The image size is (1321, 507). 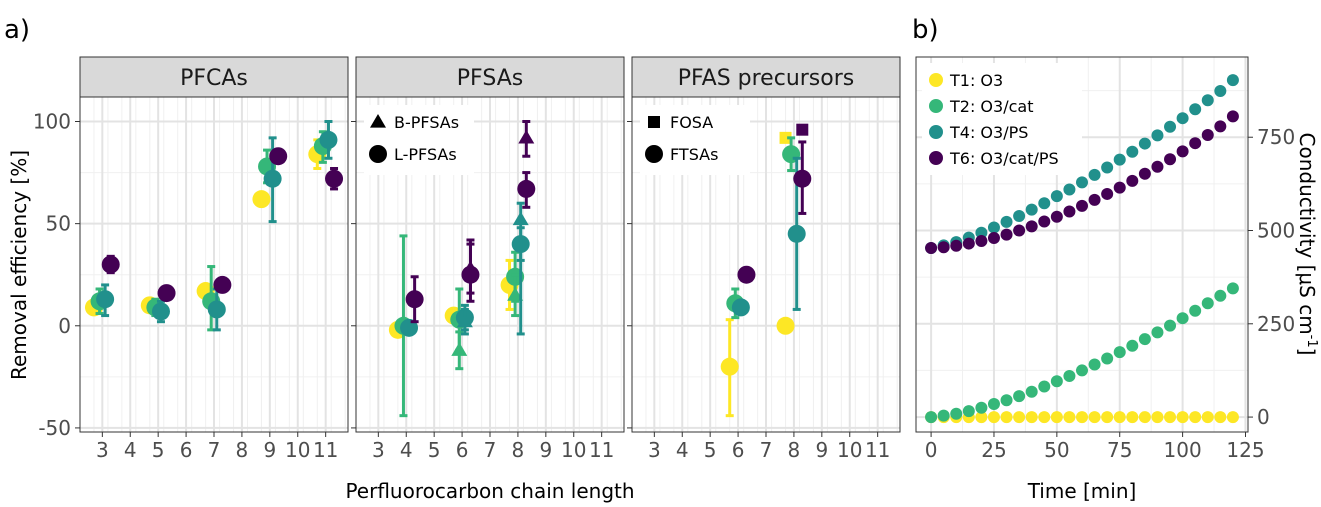 What do you see at coordinates (785, 137) in the screenshot?
I see `data-point-t1-o3-square` at bounding box center [785, 137].